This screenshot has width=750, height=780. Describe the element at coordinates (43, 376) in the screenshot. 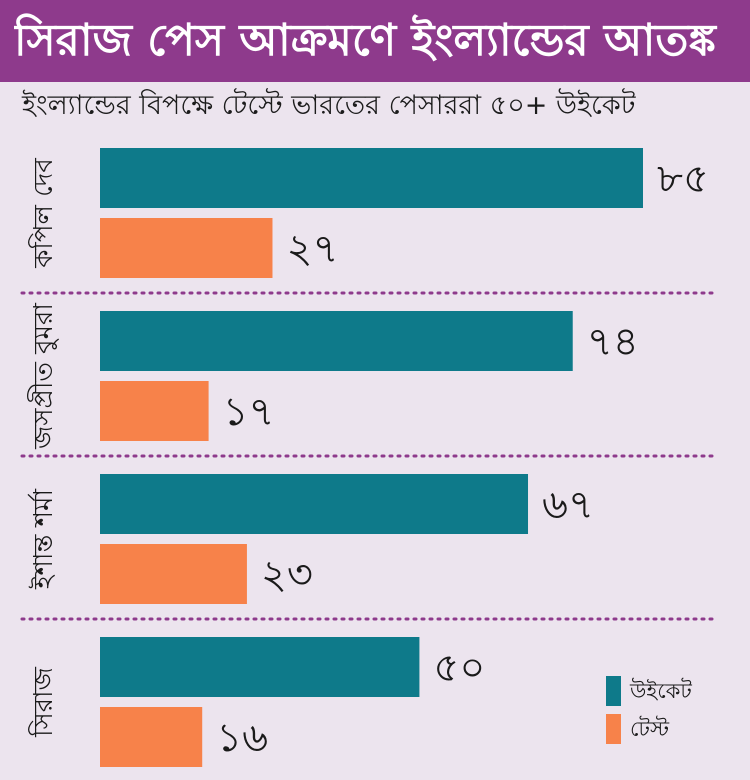

I see `category-label: জসপ্রীত বুমরা` at that location.